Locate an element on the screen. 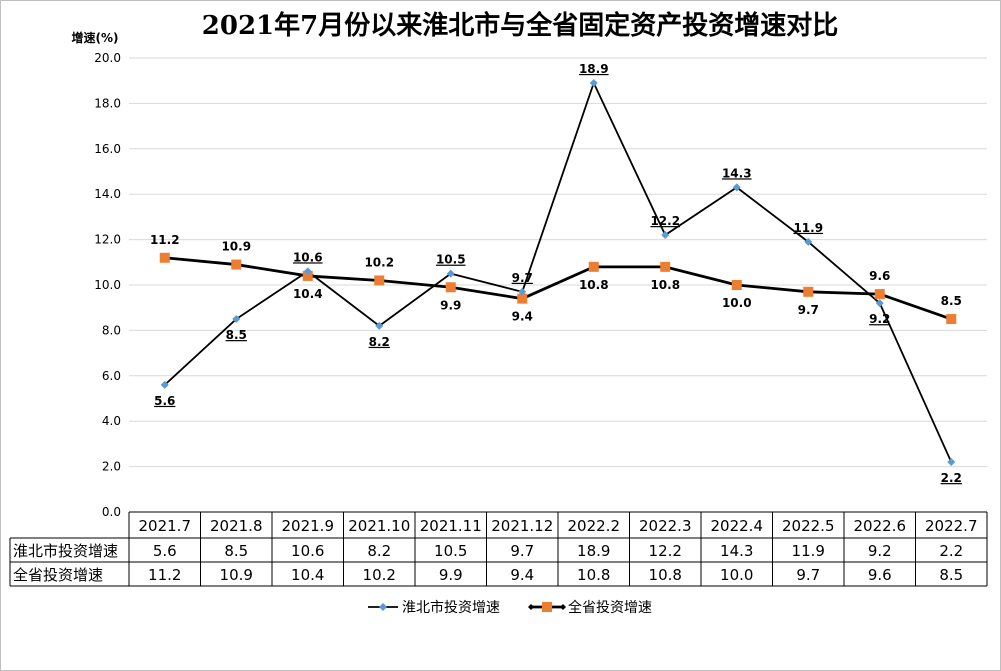  table-cell: 11.9 is located at coordinates (808, 551).